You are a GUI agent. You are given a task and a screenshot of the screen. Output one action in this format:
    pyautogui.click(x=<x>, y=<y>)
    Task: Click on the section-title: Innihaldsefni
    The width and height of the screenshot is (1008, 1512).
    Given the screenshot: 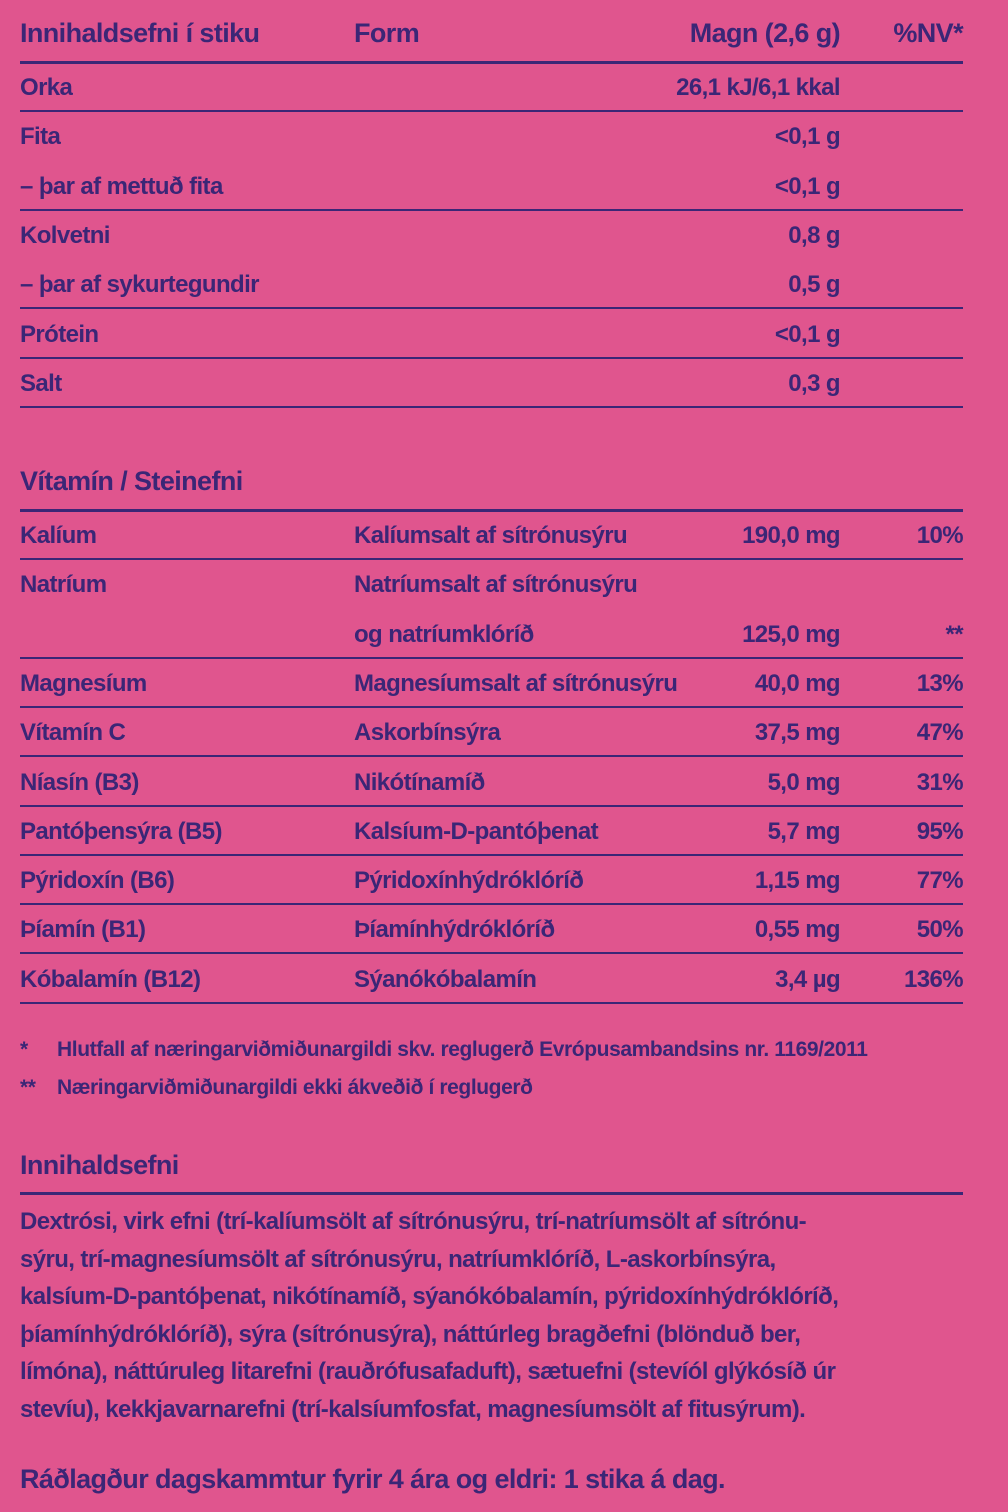 What is the action you would take?
    pyautogui.click(x=99, y=1165)
    